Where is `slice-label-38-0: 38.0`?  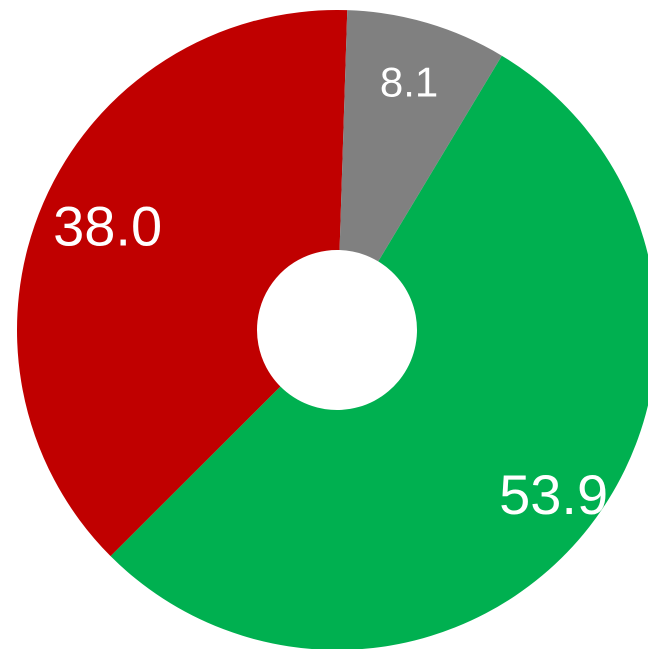
slice-label-38-0: 38.0 is located at coordinates (107, 225).